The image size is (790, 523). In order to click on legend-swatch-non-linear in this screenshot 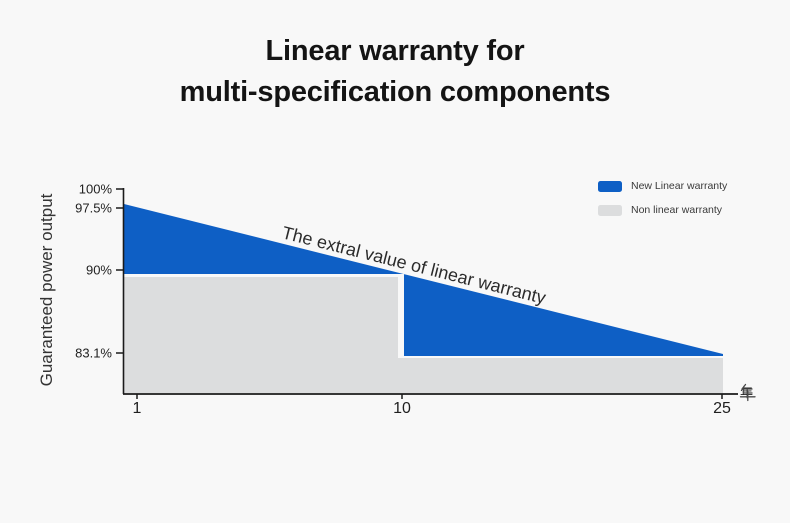, I will do `click(610, 210)`.